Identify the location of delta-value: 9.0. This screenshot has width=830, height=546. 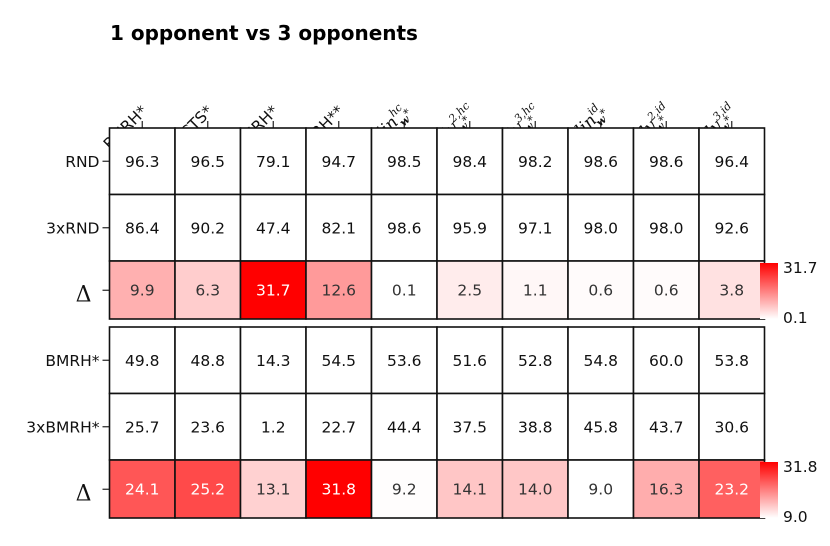
(600, 490).